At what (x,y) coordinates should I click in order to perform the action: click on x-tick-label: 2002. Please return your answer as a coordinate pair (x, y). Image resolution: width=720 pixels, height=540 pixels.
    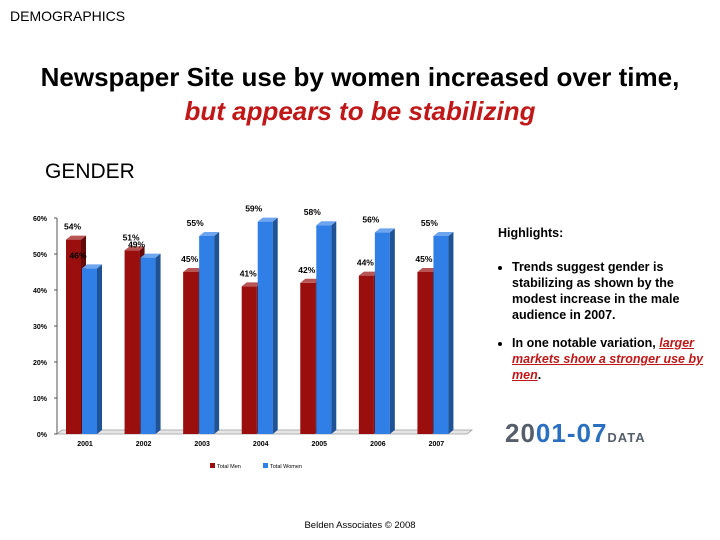
    Looking at the image, I should click on (144, 444).